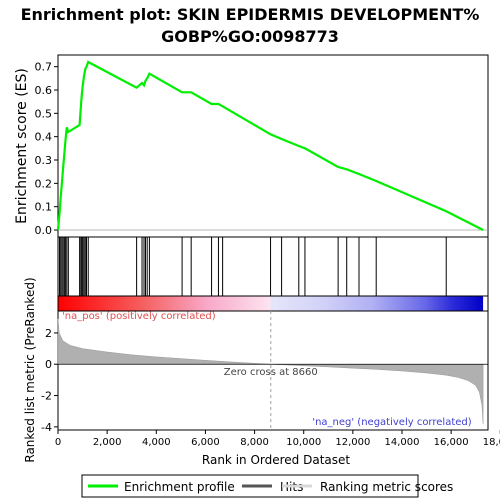 The image size is (500, 504). I want to click on metric-y-axis-label: Ranked list metric (PreRanked), so click(30, 369).